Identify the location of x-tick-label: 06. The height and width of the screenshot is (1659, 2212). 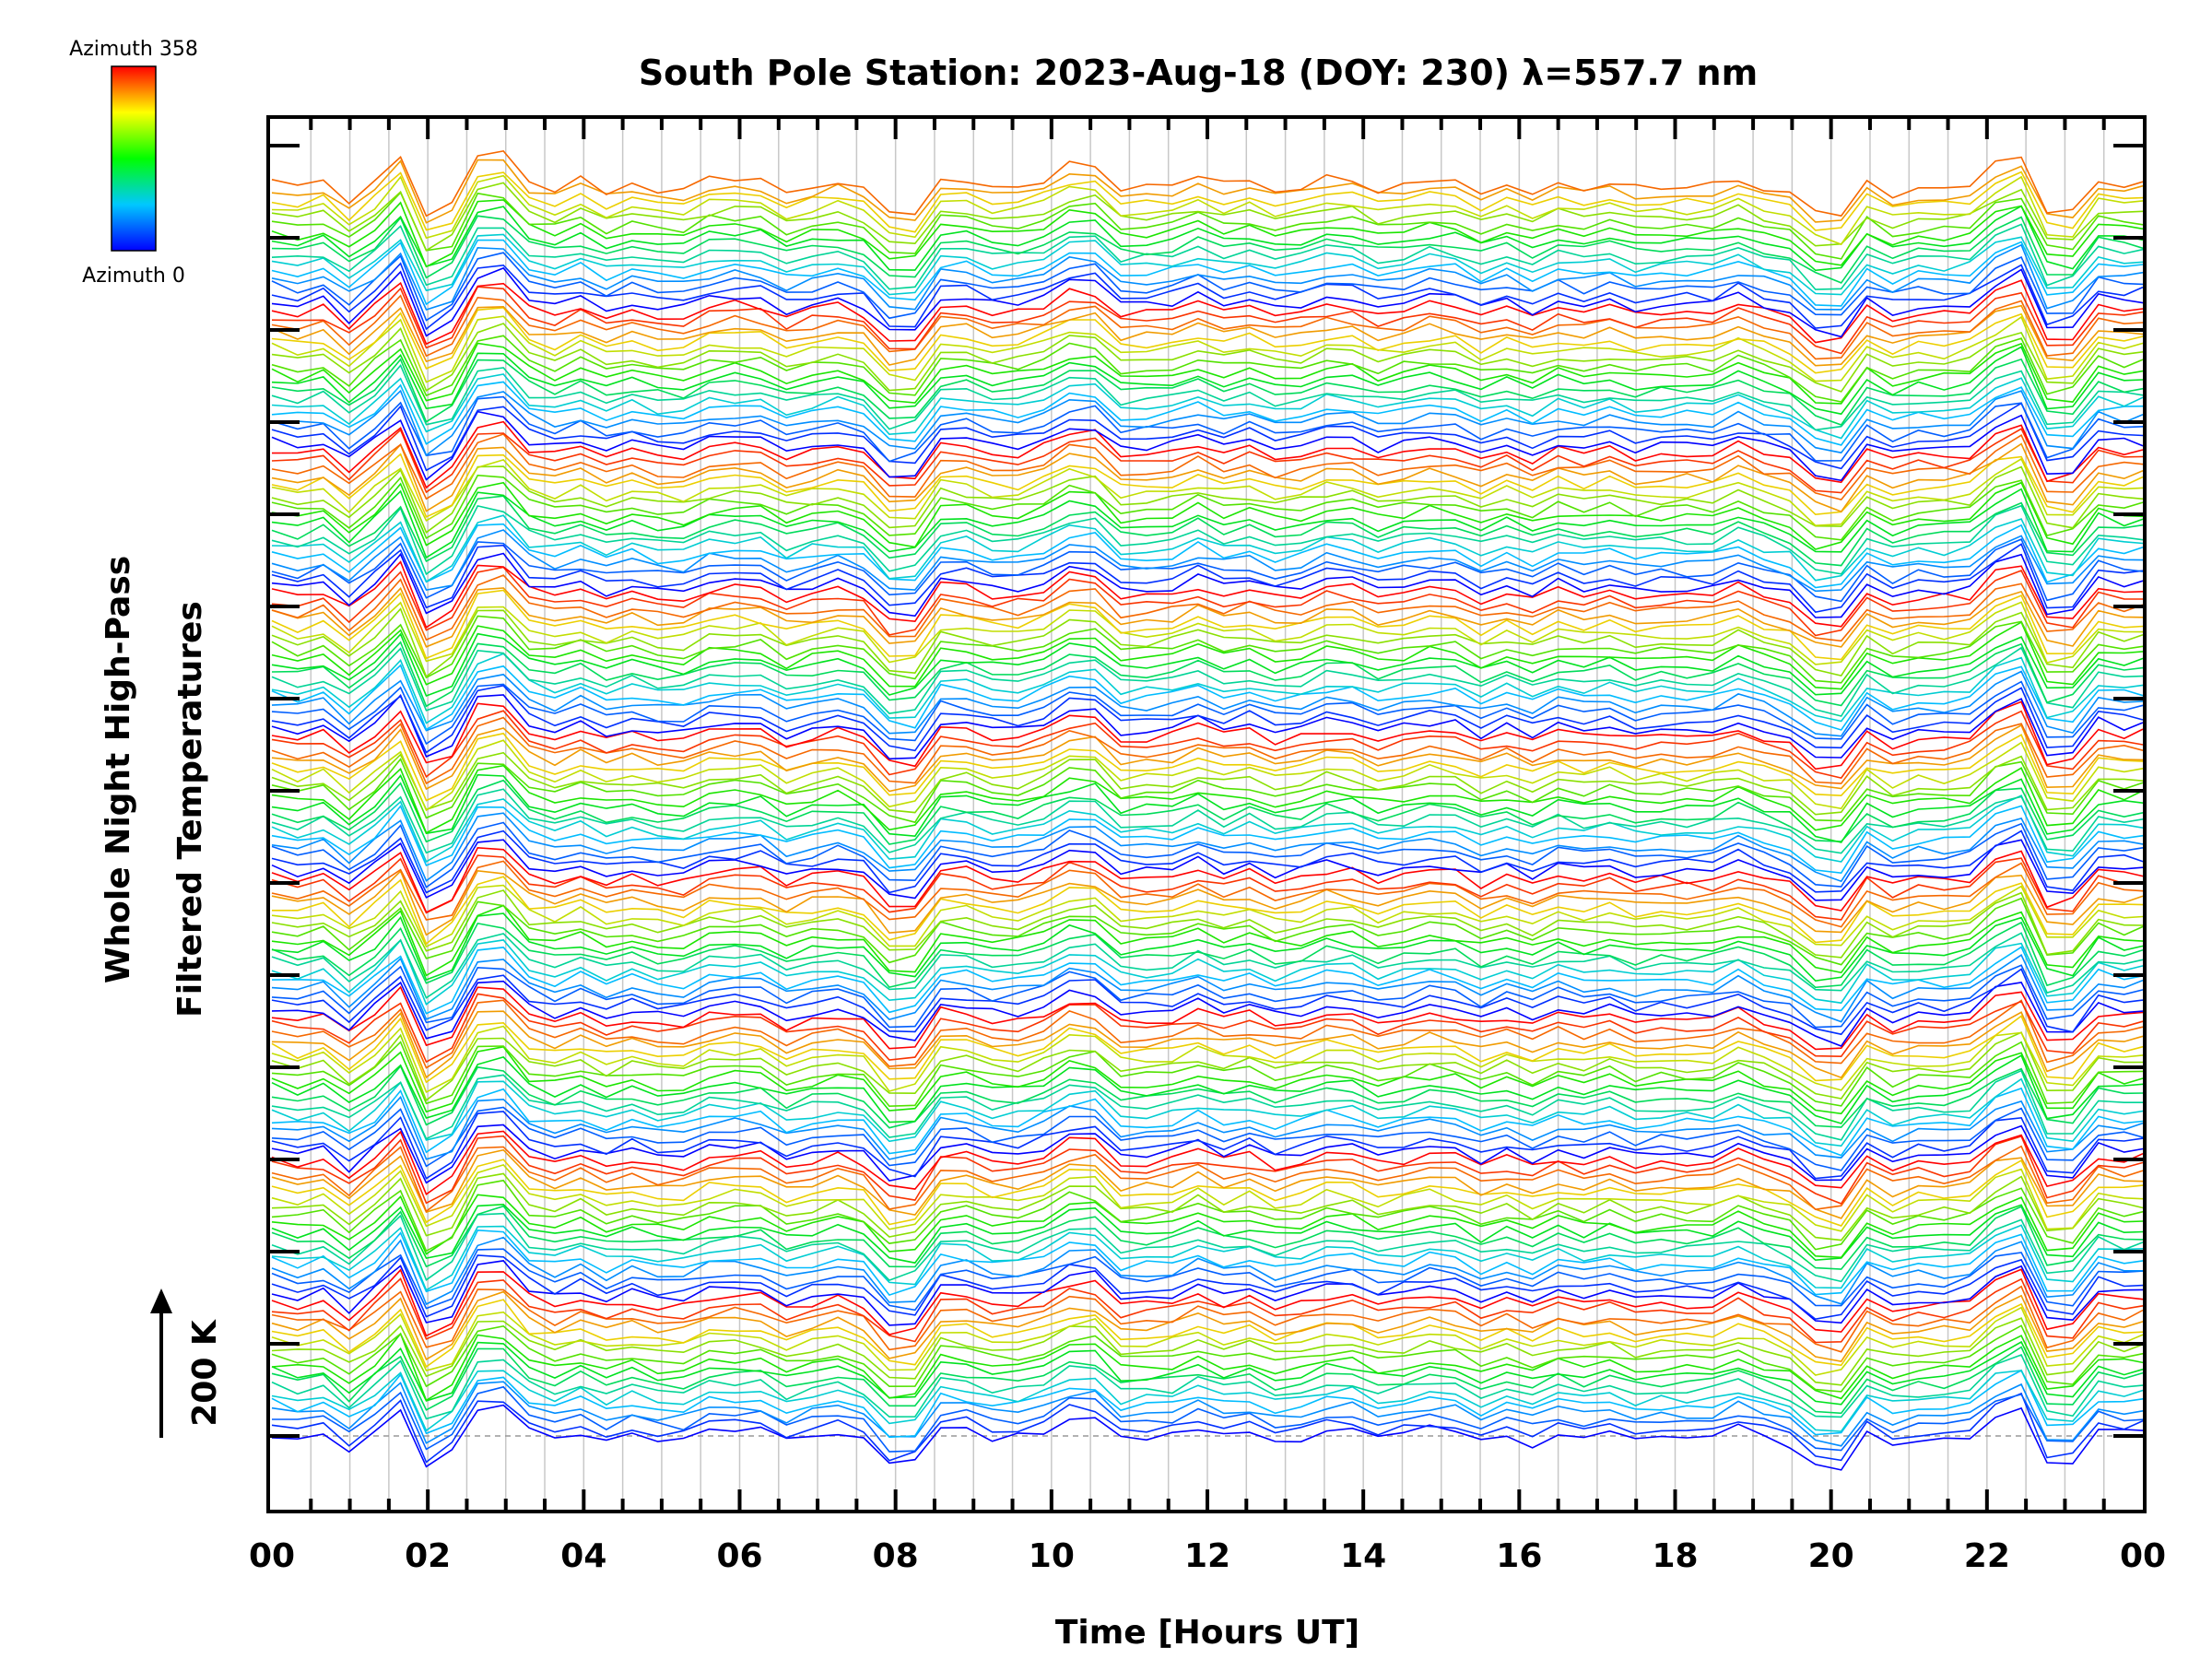
(739, 1556).